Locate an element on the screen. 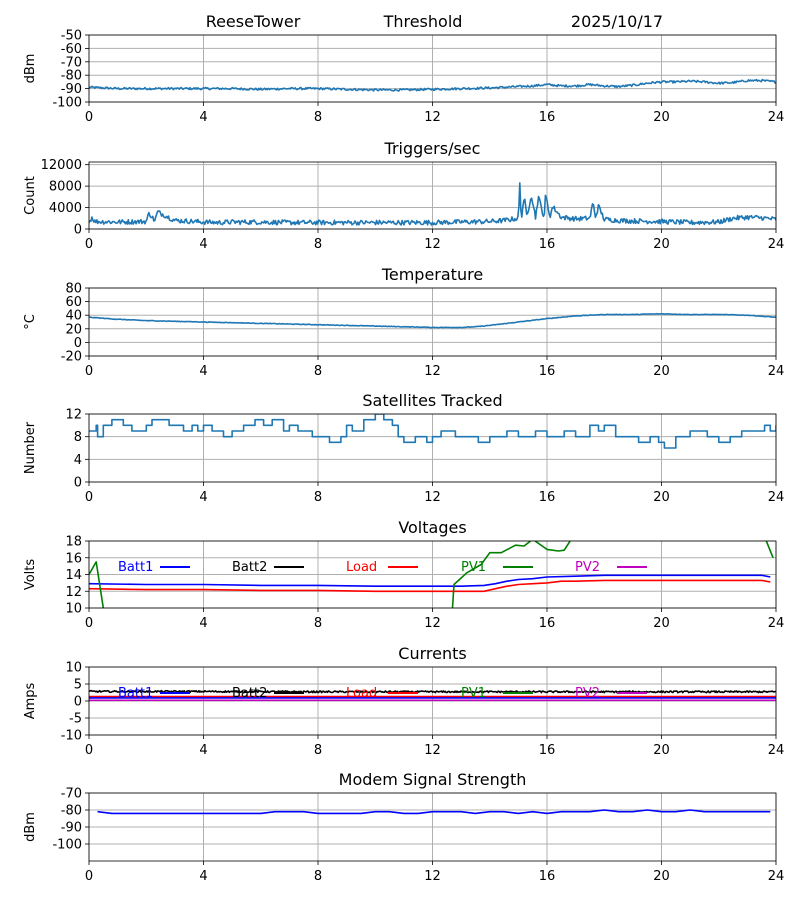  y-tick-label: -10 is located at coordinates (71, 736).